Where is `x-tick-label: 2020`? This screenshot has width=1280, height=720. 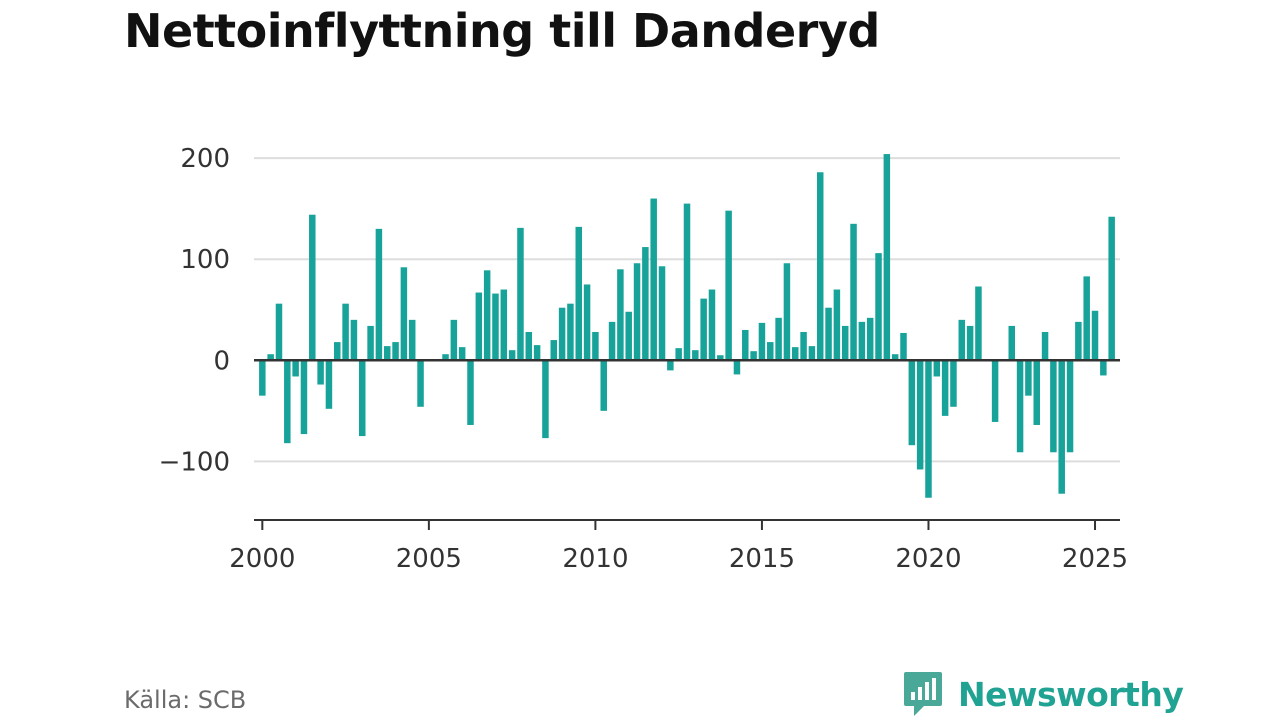
x-tick-label: 2020 is located at coordinates (928, 559).